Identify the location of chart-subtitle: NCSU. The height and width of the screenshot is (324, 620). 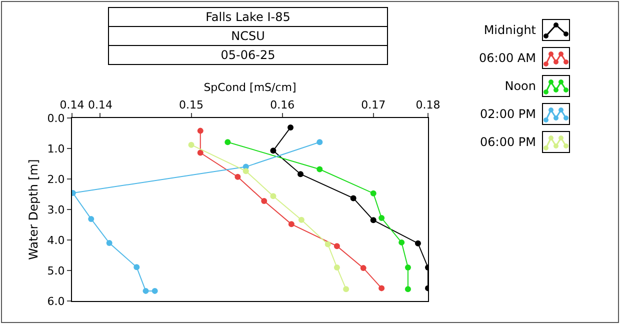
(248, 36).